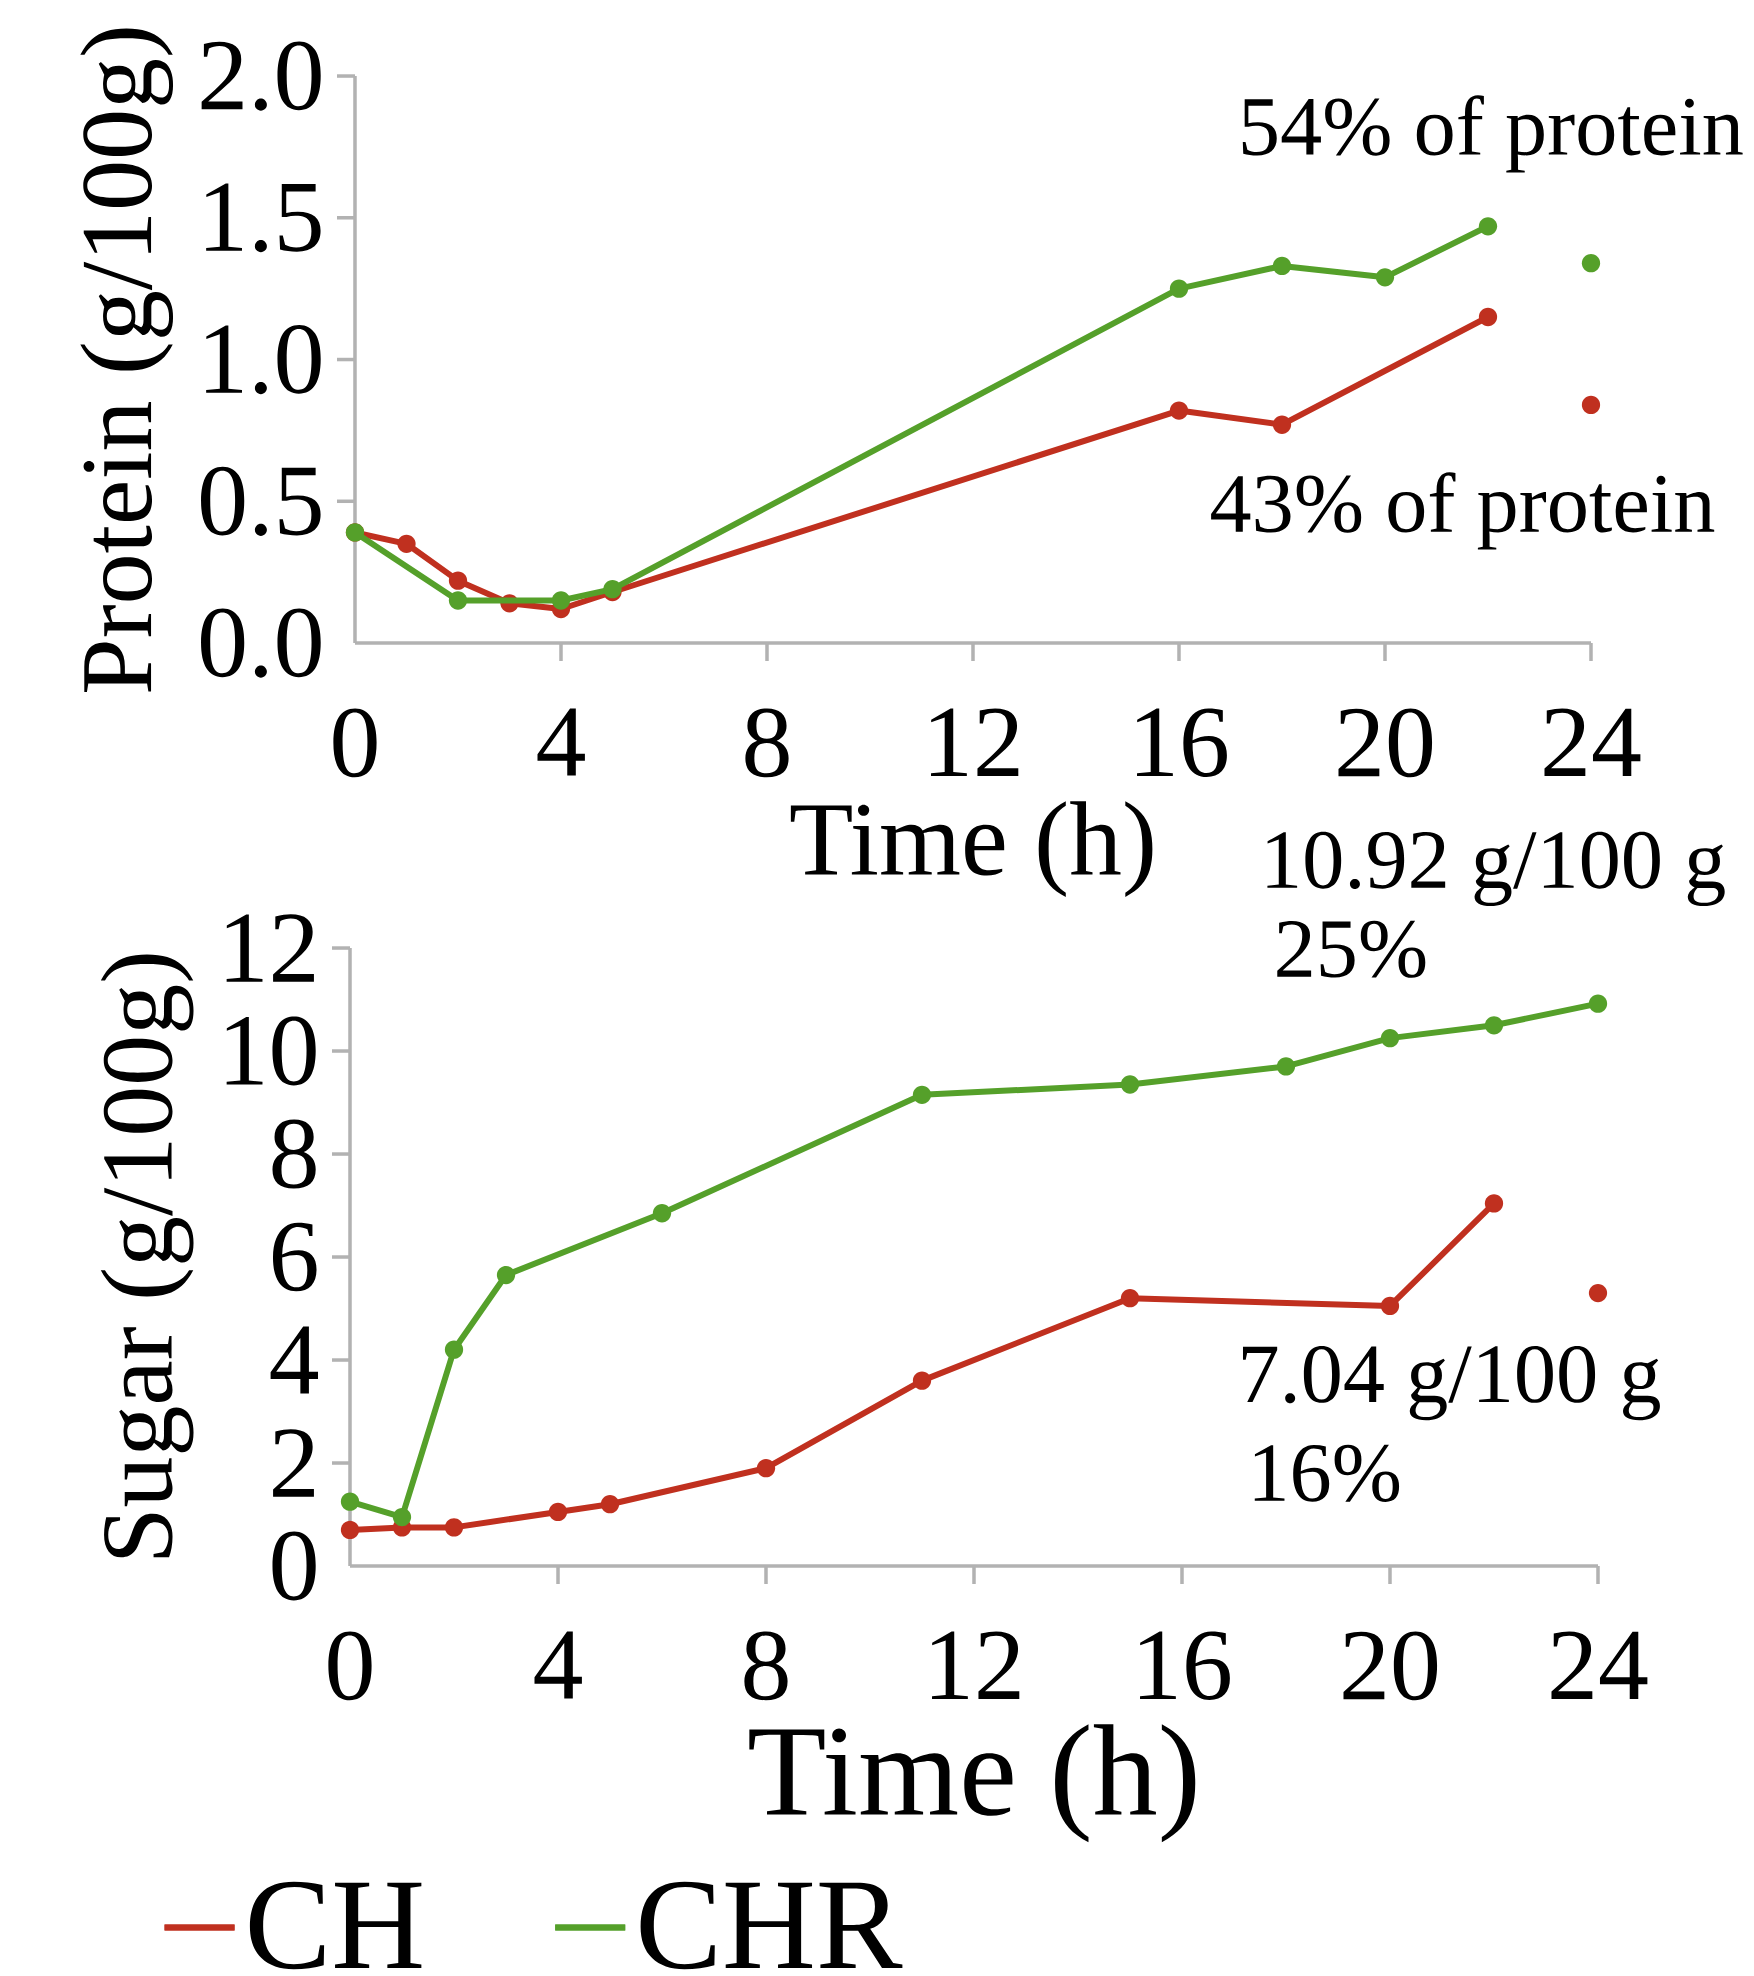 The height and width of the screenshot is (1976, 1754). What do you see at coordinates (1451, 1383) in the screenshot?
I see `annotation: 7.04 g/100 g` at bounding box center [1451, 1383].